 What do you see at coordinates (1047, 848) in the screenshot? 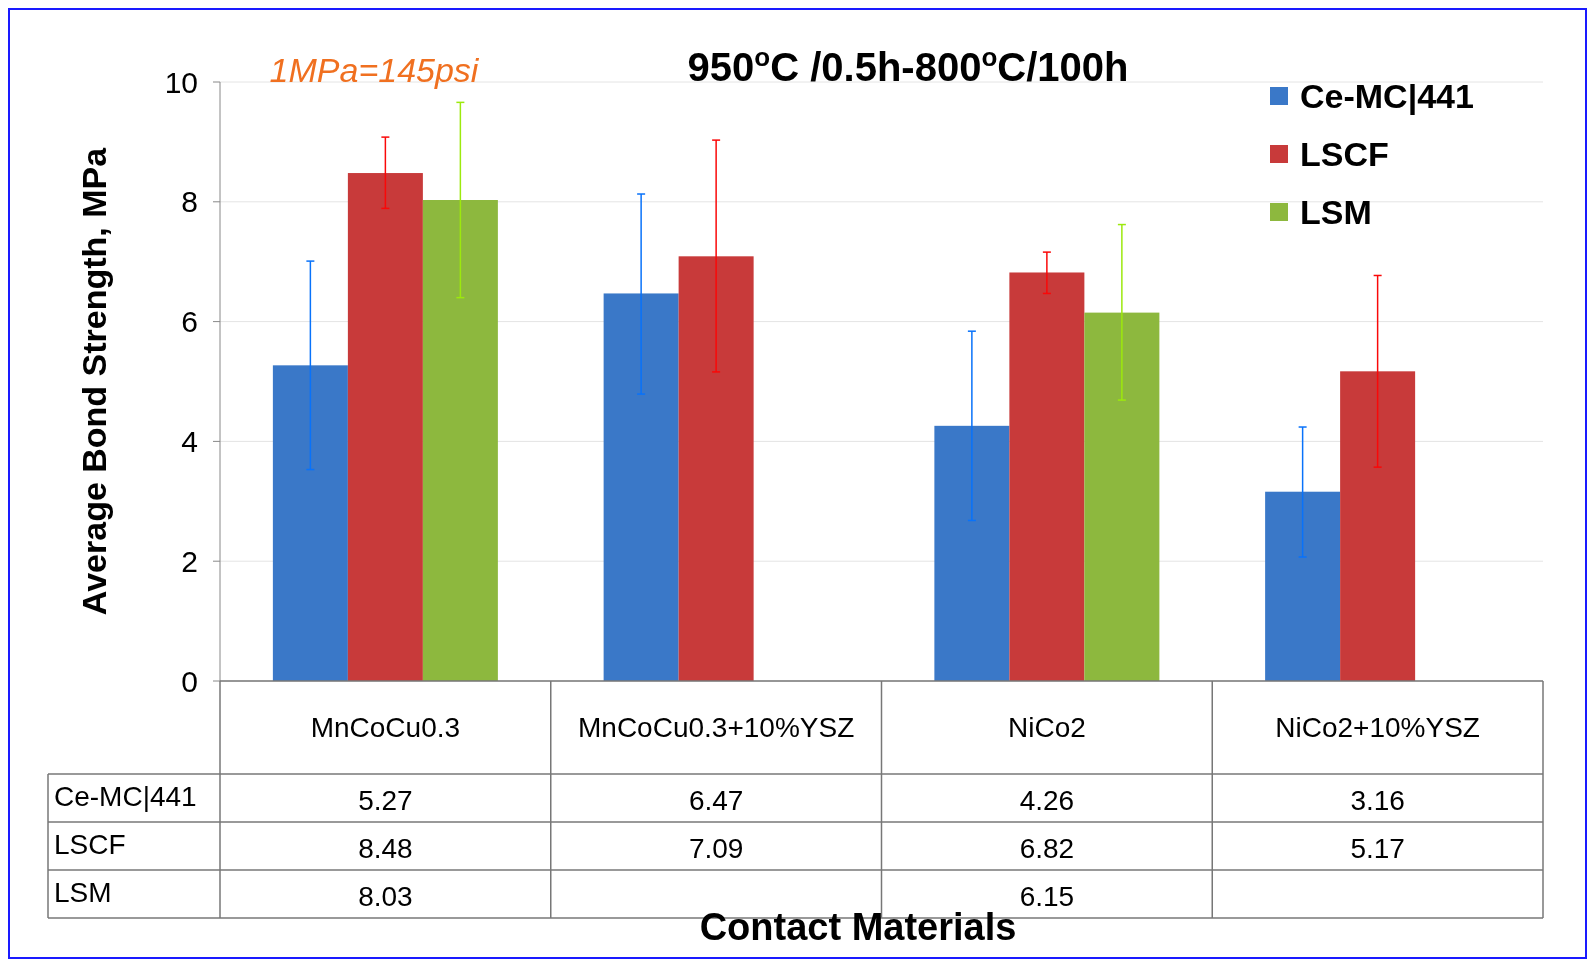
I see `data-label: 6.82` at bounding box center [1047, 848].